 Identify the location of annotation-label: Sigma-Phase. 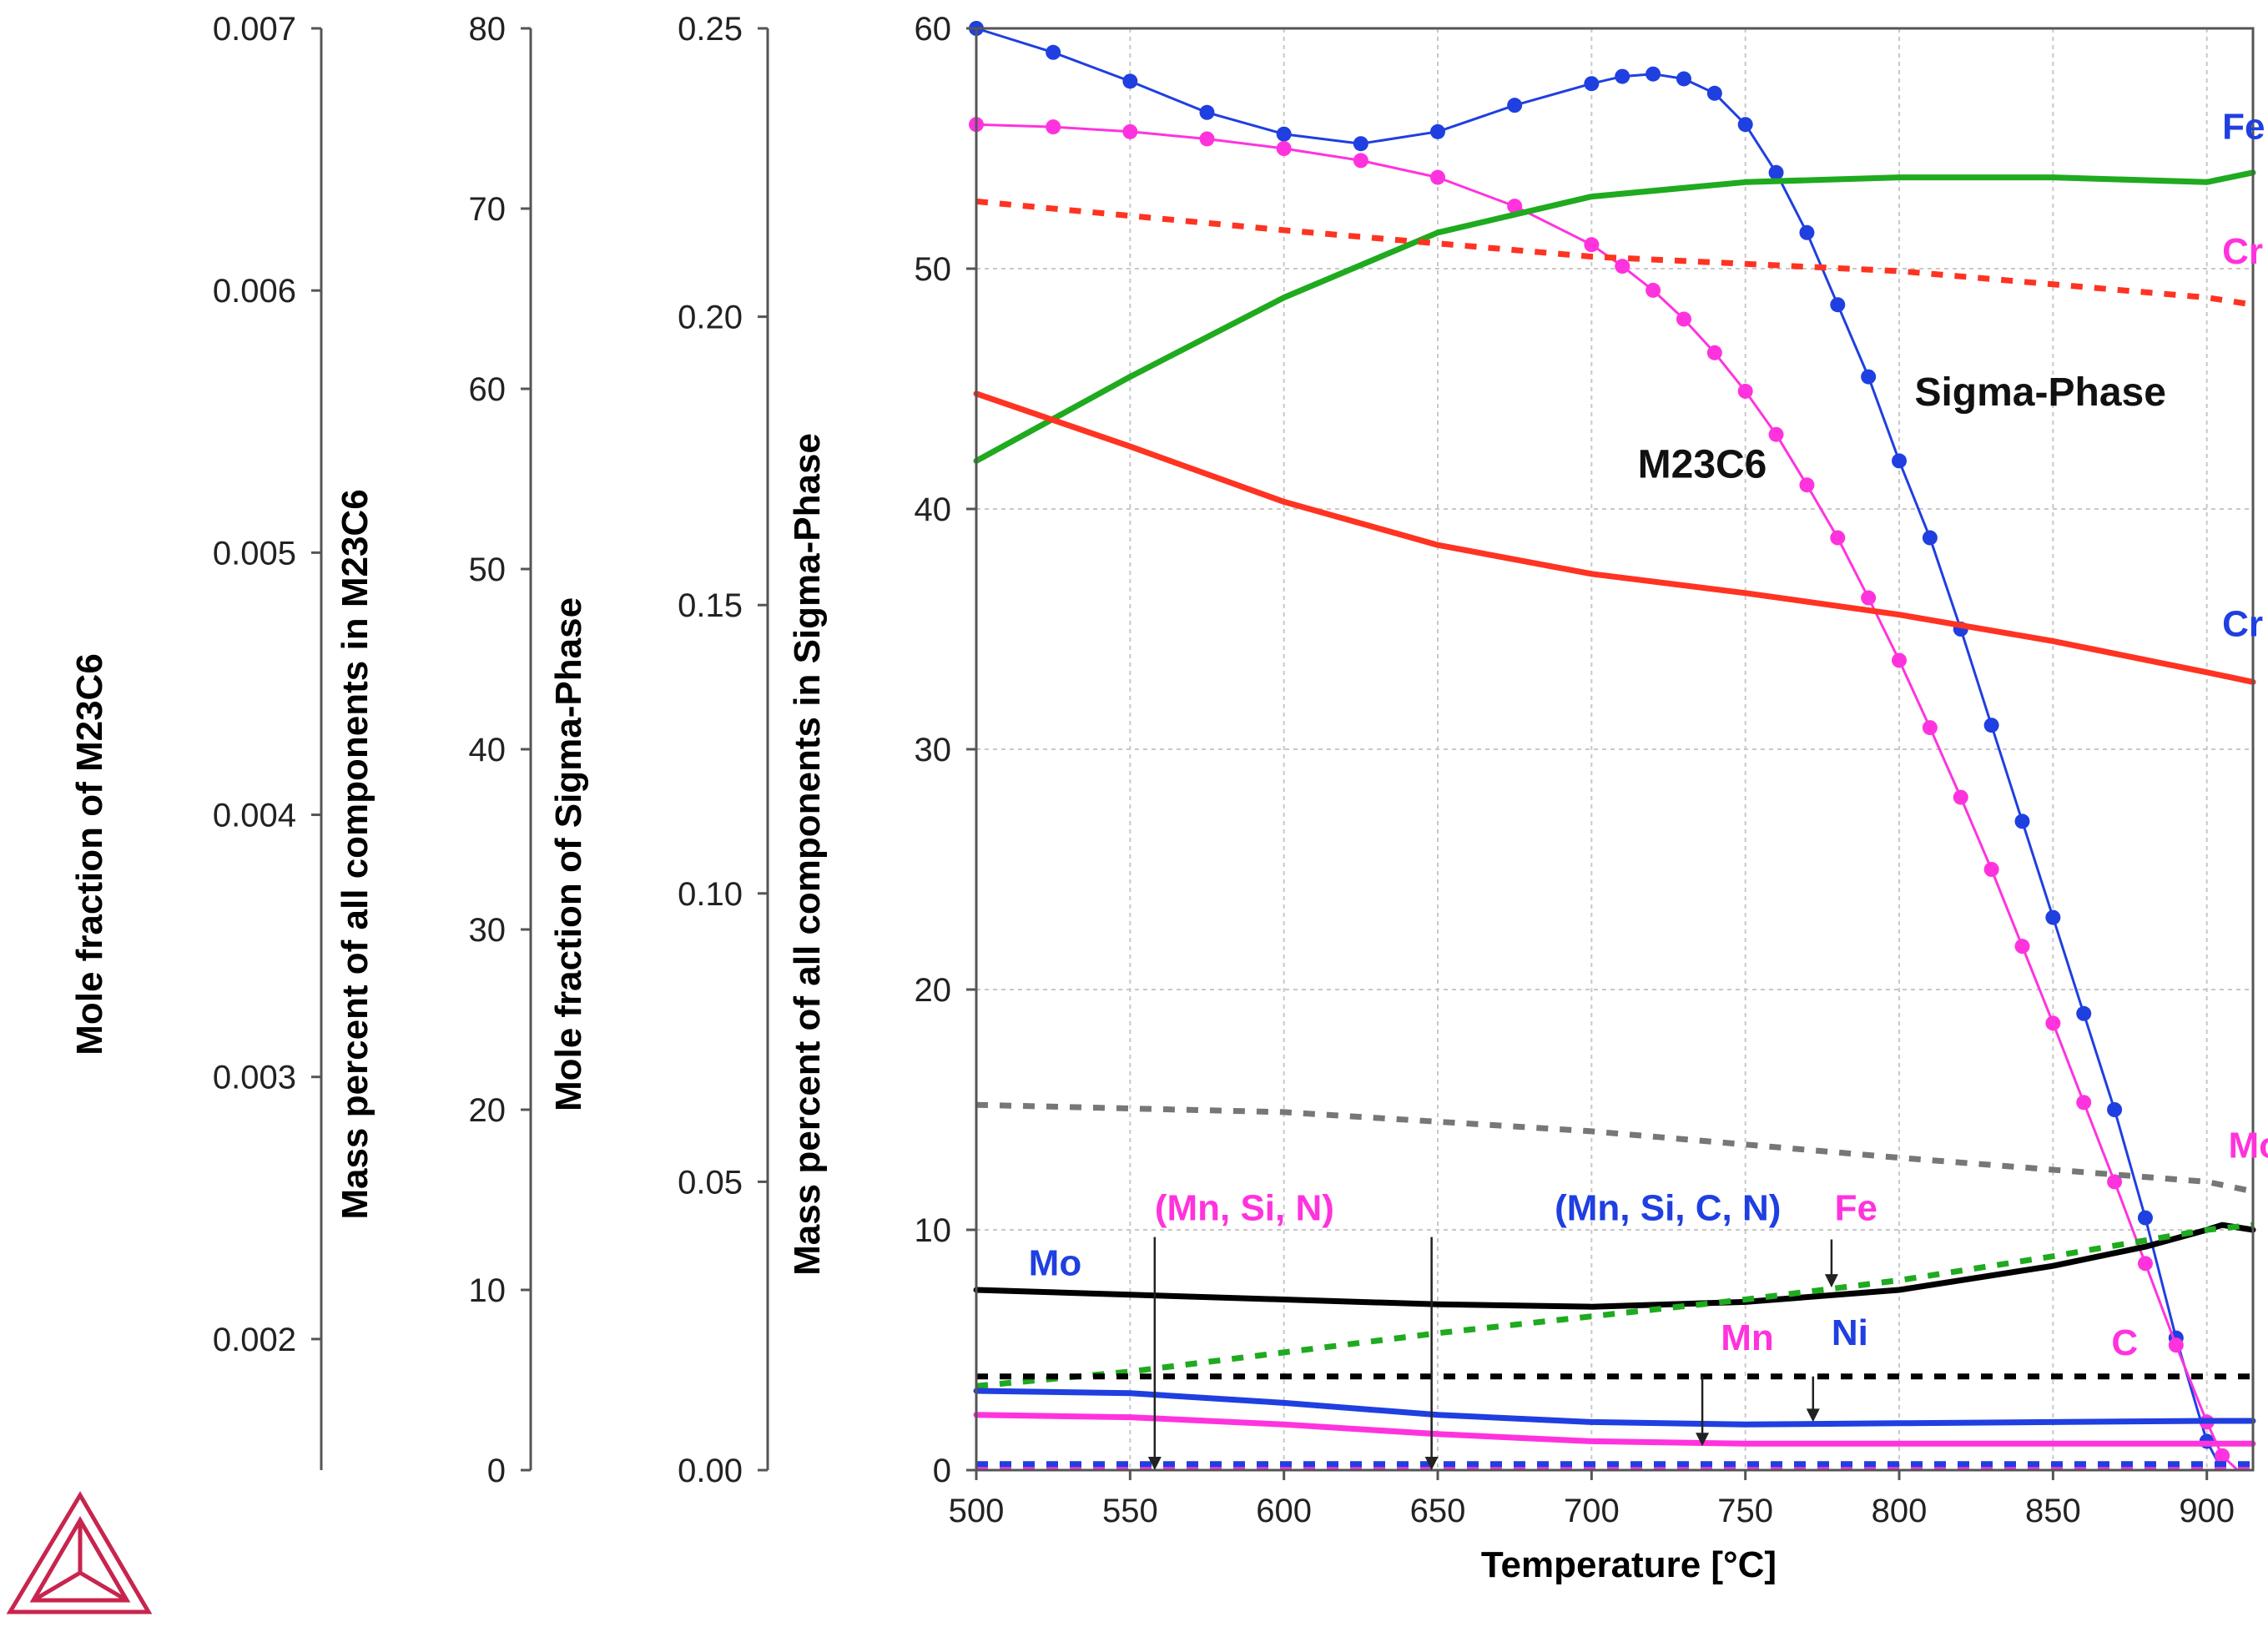
(2039, 392).